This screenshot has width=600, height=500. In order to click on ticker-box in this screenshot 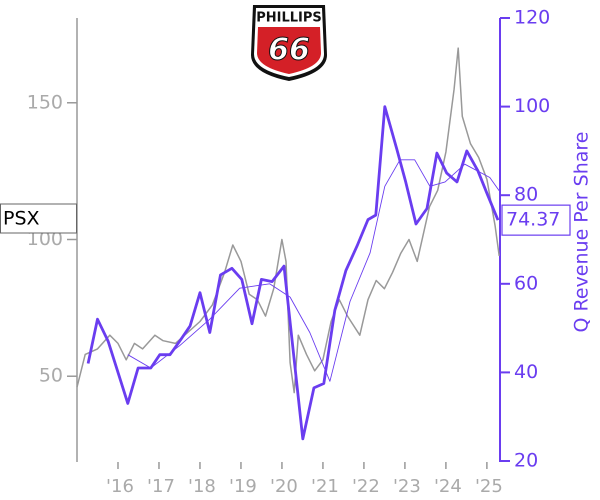, I will do `click(38, 218)`.